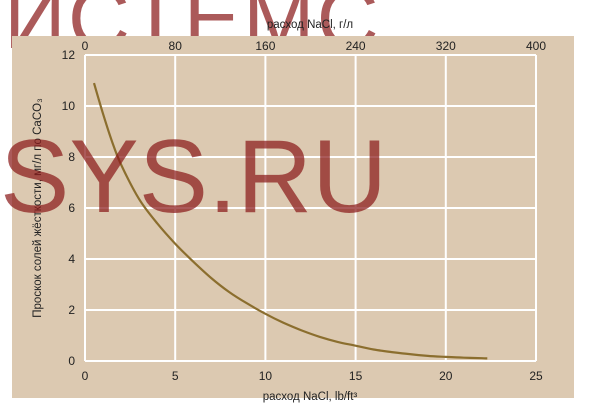  What do you see at coordinates (266, 376) in the screenshot?
I see `x-tick-label: 10` at bounding box center [266, 376].